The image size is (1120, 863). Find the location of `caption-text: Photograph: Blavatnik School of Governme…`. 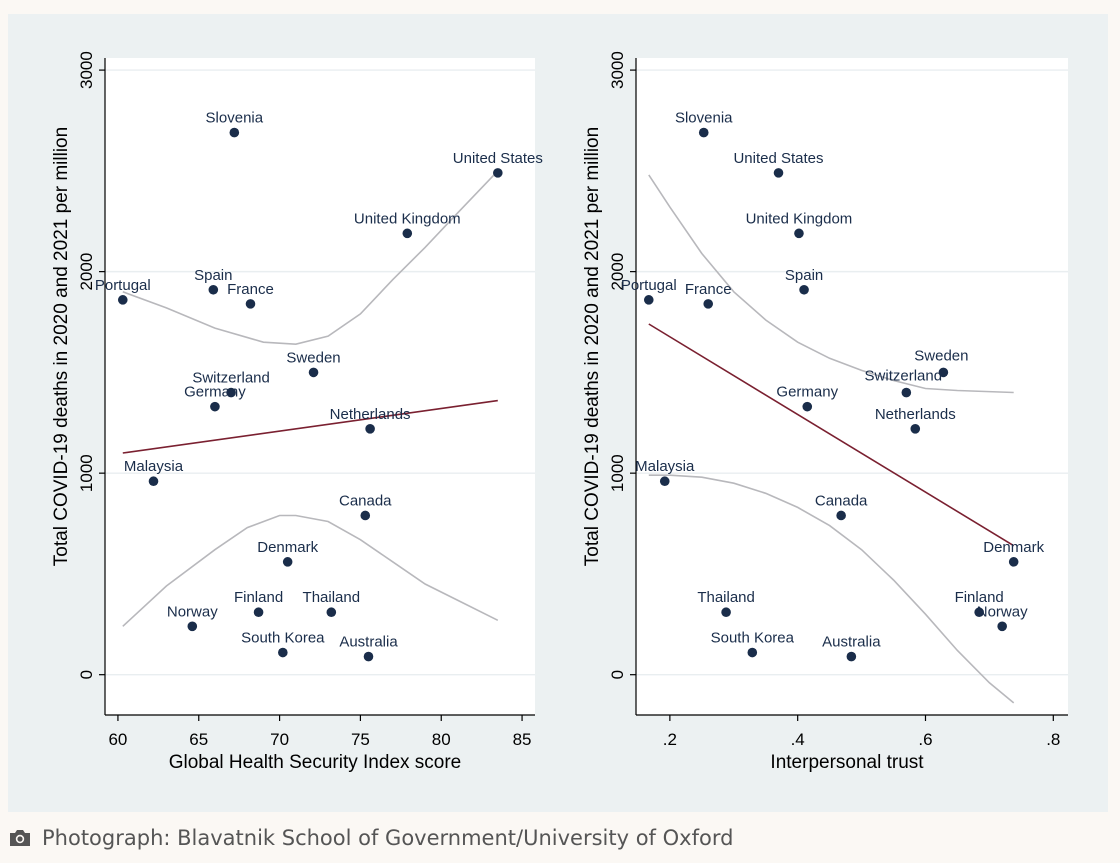

caption-text: Photograph: Blavatnik School of Governme… is located at coordinates (388, 838).